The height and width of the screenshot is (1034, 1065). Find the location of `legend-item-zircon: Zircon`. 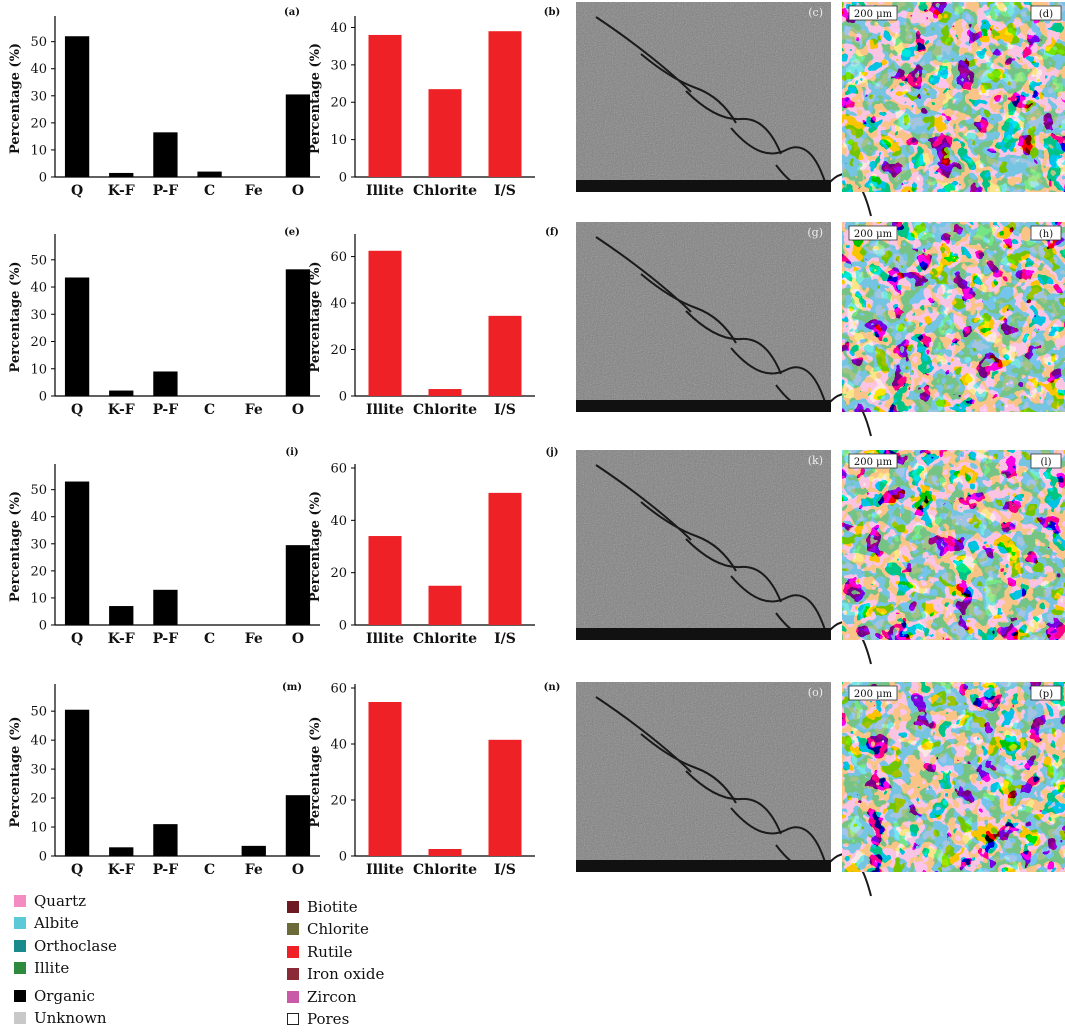

legend-item-zircon: Zircon is located at coordinates (321, 997).